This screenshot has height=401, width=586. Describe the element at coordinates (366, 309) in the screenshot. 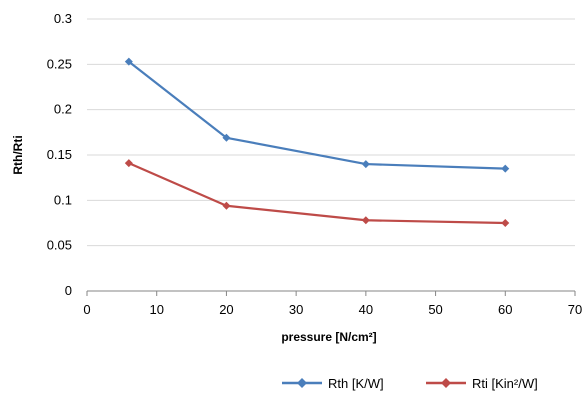

I see `x-tick-label: 40` at that location.